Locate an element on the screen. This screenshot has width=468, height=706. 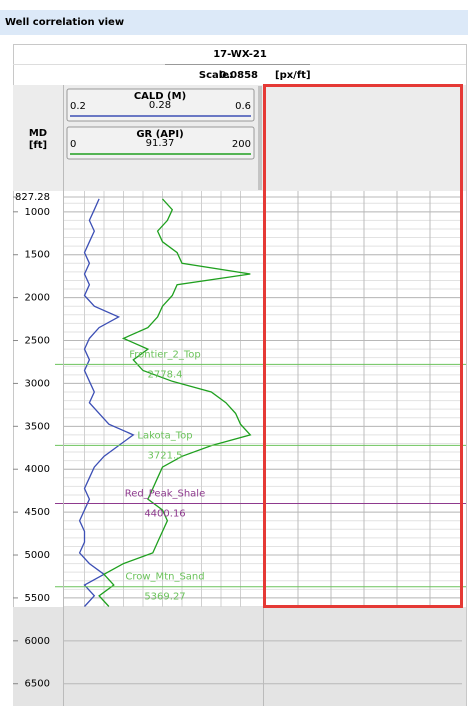
axis-unit: [ft] is located at coordinates (38, 145).